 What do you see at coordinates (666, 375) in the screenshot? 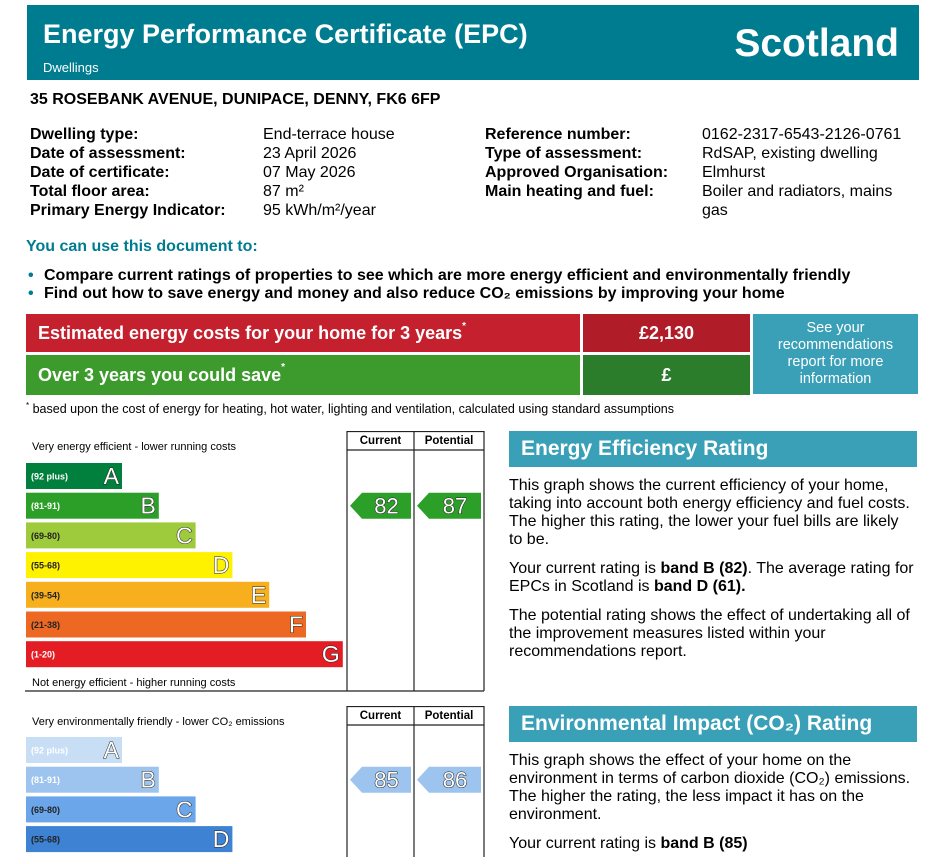
I see `cost-value: £` at bounding box center [666, 375].